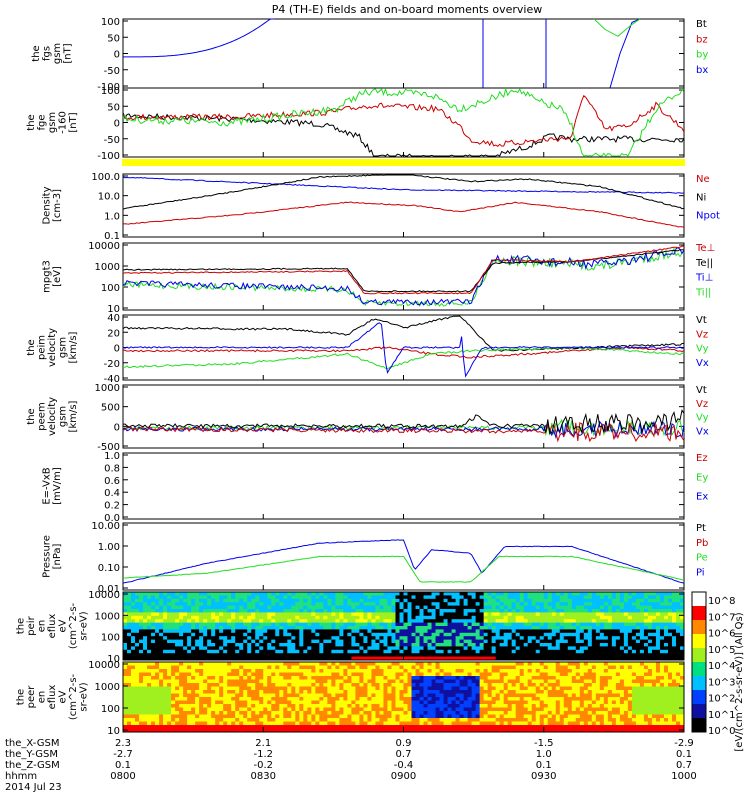 The image size is (750, 800). I want to click on panel-ylabel: thepeirenefluxeV(cm^2-s-sr-eV), so click(53, 625).